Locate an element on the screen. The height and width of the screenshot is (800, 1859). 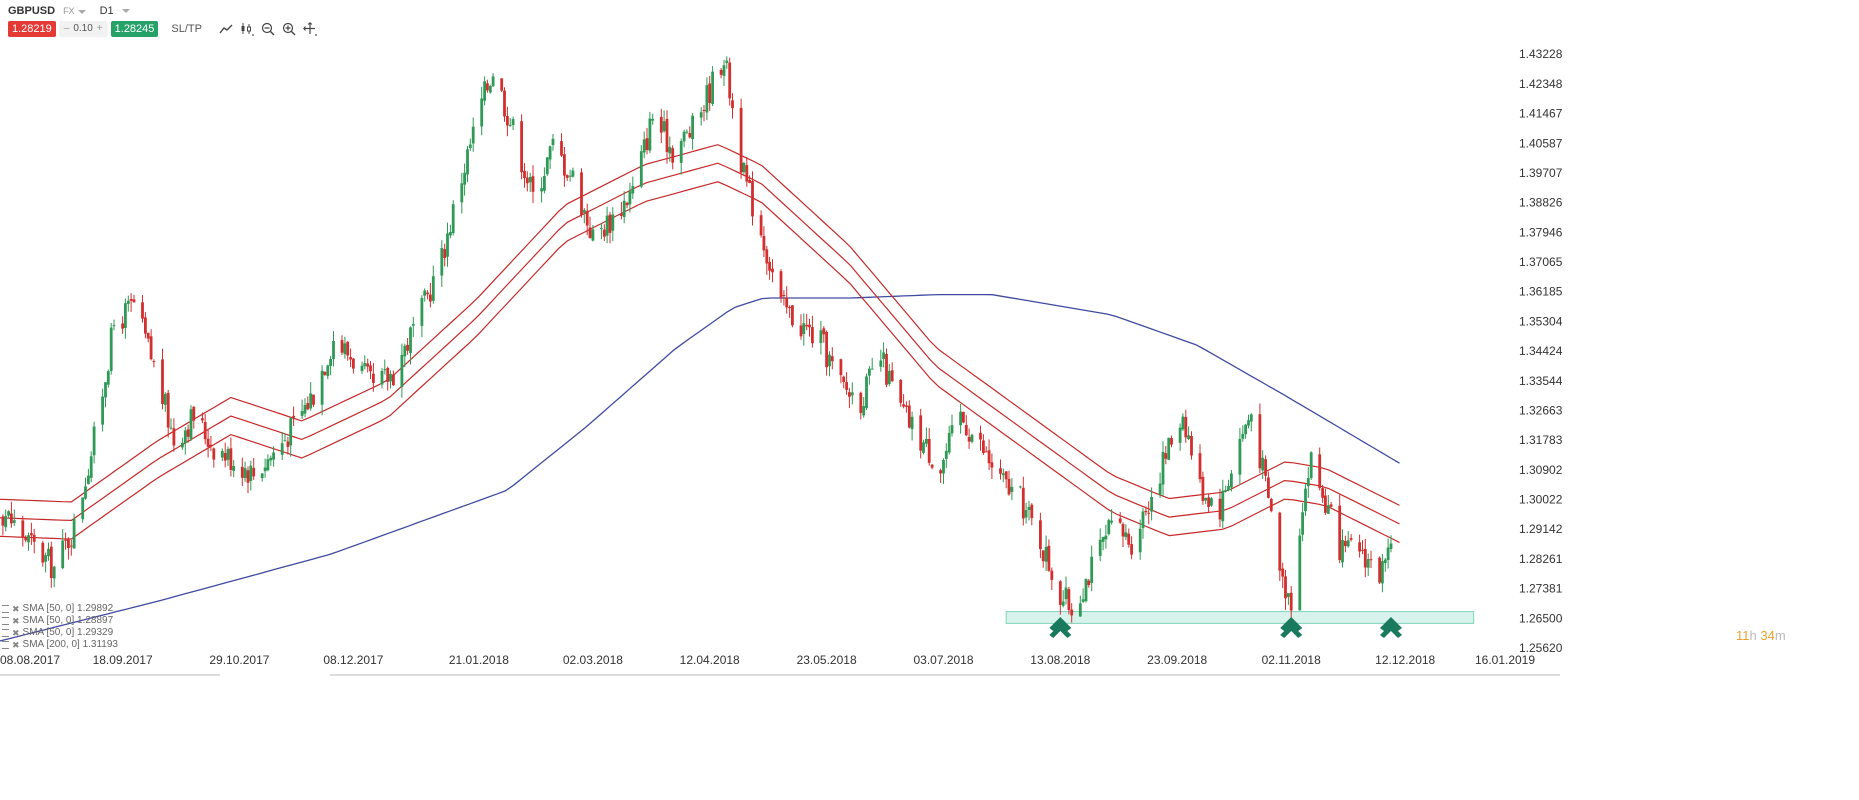
crosshair-icon is located at coordinates (310, 29).